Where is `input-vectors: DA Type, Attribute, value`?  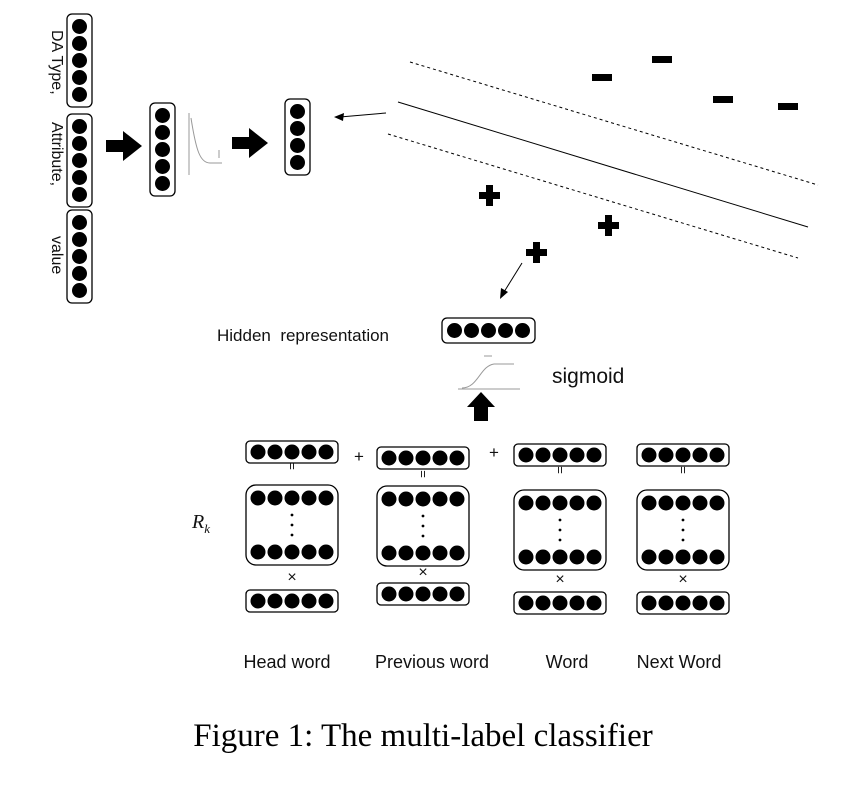 input-vectors: DA Type, Attribute, value is located at coordinates (70, 158).